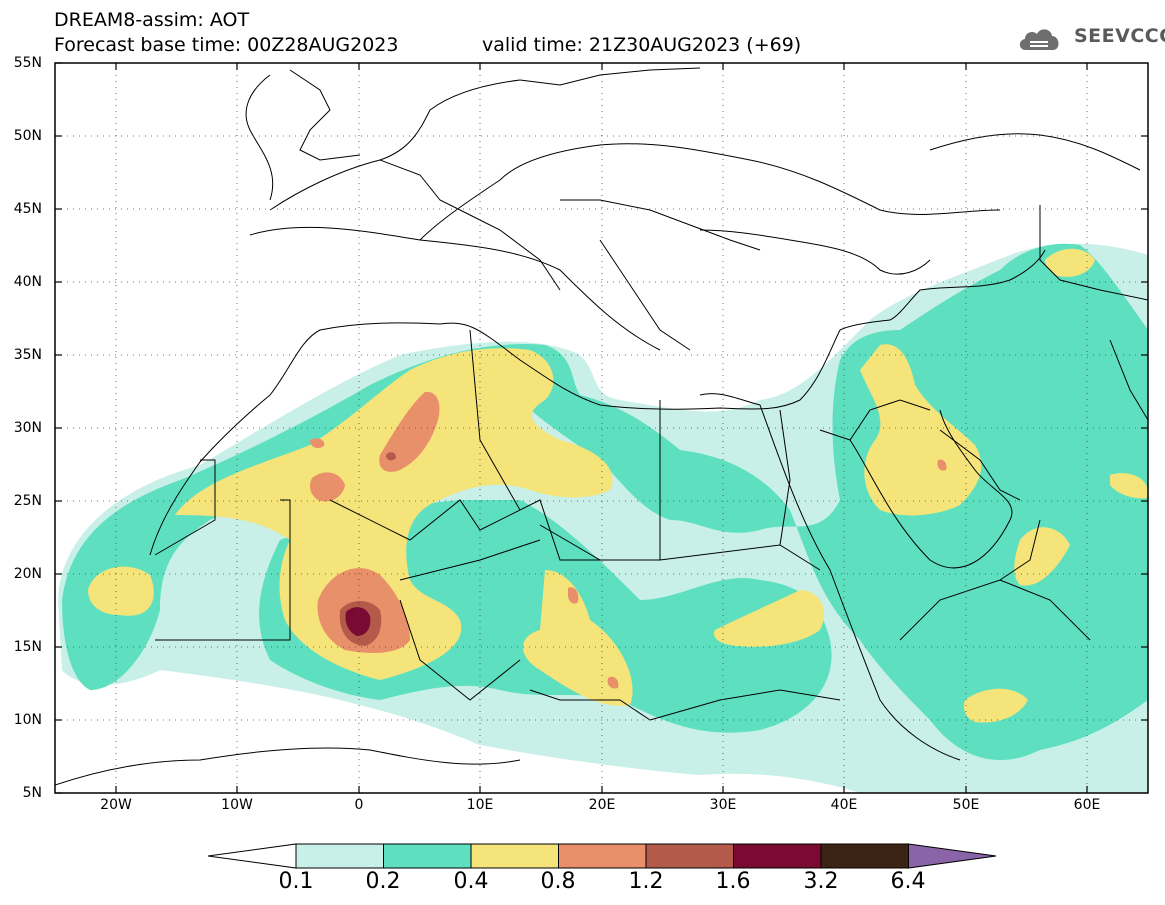  What do you see at coordinates (1039, 39) in the screenshot?
I see `cloud-icon` at bounding box center [1039, 39].